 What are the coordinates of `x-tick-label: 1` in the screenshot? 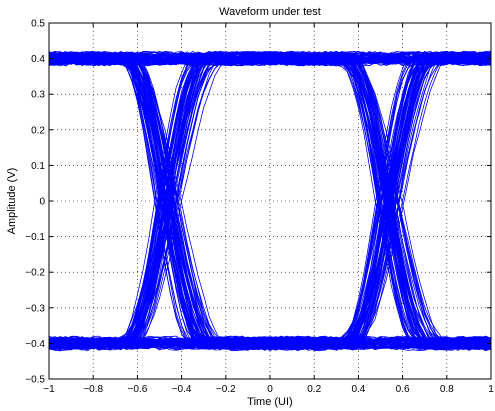 It's located at (491, 389).